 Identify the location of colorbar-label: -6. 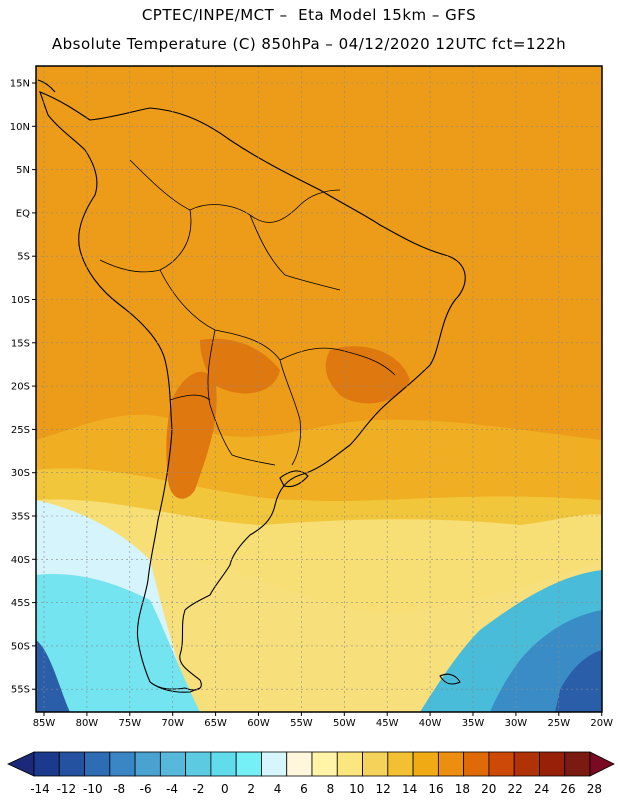
(146, 789).